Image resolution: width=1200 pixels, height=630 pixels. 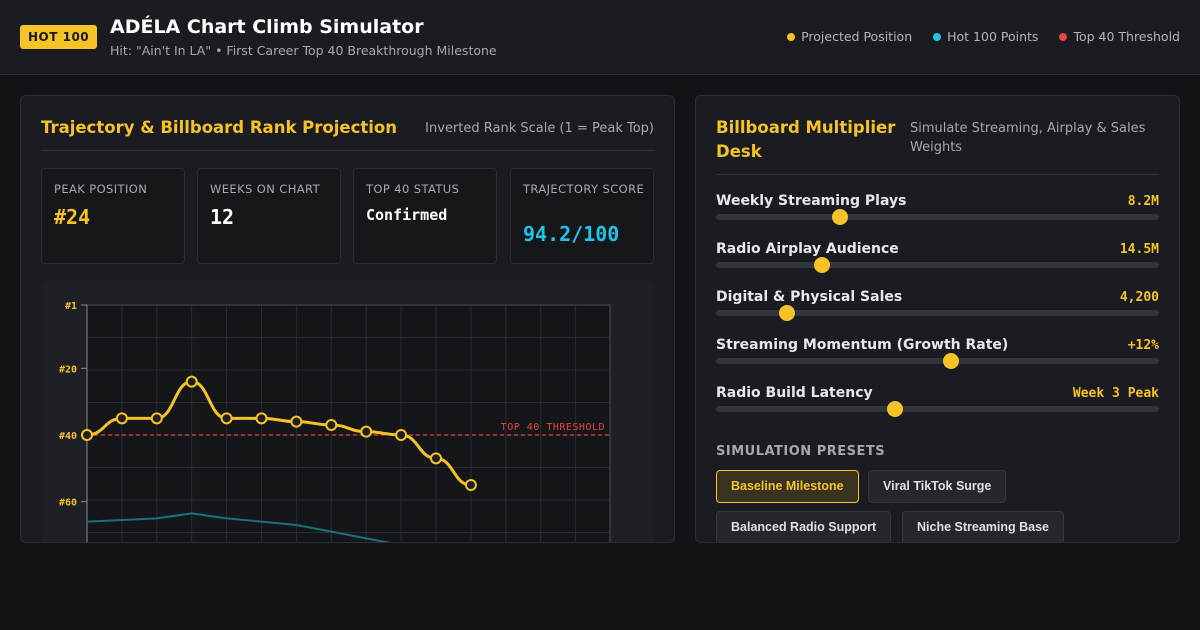 I want to click on slider-streaming-momentum: Streaming Momentum (Growth Rate) +12%, so click(x=937, y=357).